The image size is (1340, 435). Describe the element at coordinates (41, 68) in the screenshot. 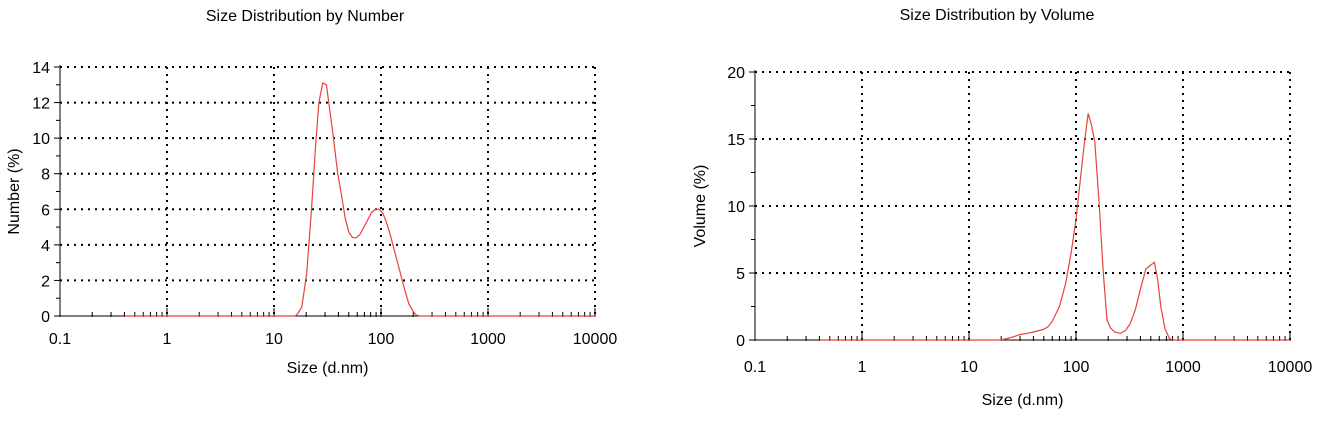

I see `y-tick-label: 14` at that location.